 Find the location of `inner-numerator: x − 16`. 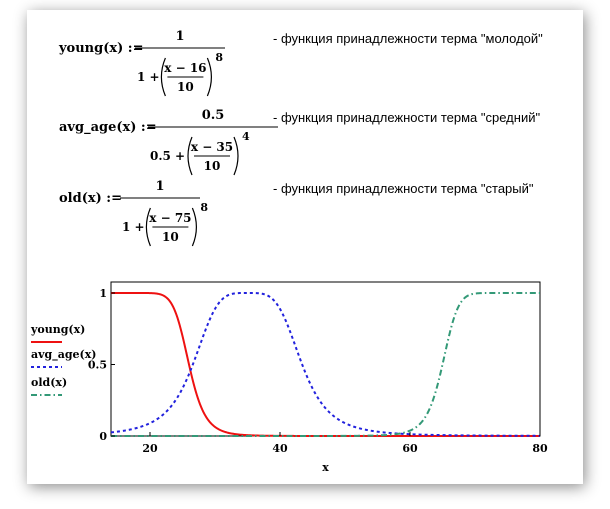

inner-numerator: x − 16 is located at coordinates (185, 68).